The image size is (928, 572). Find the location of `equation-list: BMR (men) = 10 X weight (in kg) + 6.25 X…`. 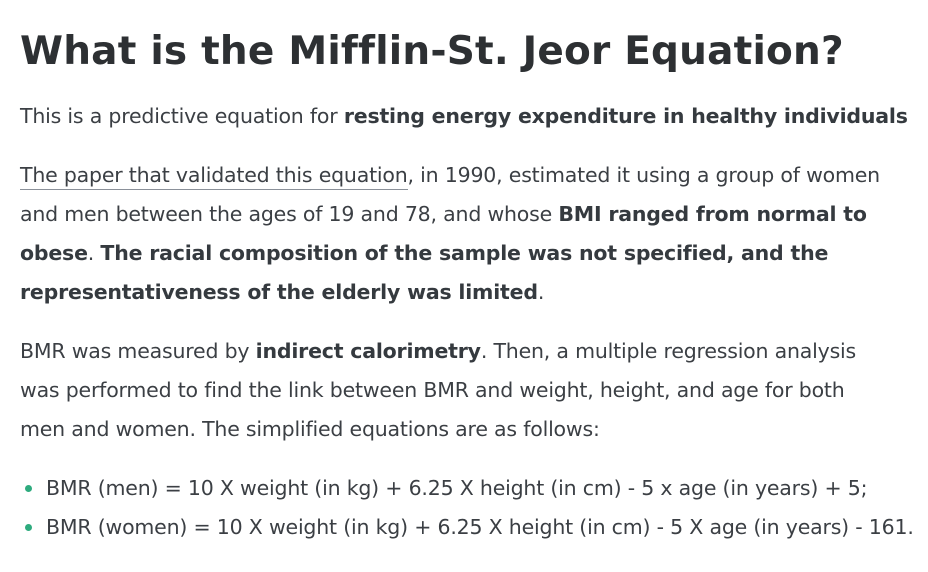

equation-list: BMR (men) = 10 X weight (in kg) + 6.25 X… is located at coordinates (467, 508).